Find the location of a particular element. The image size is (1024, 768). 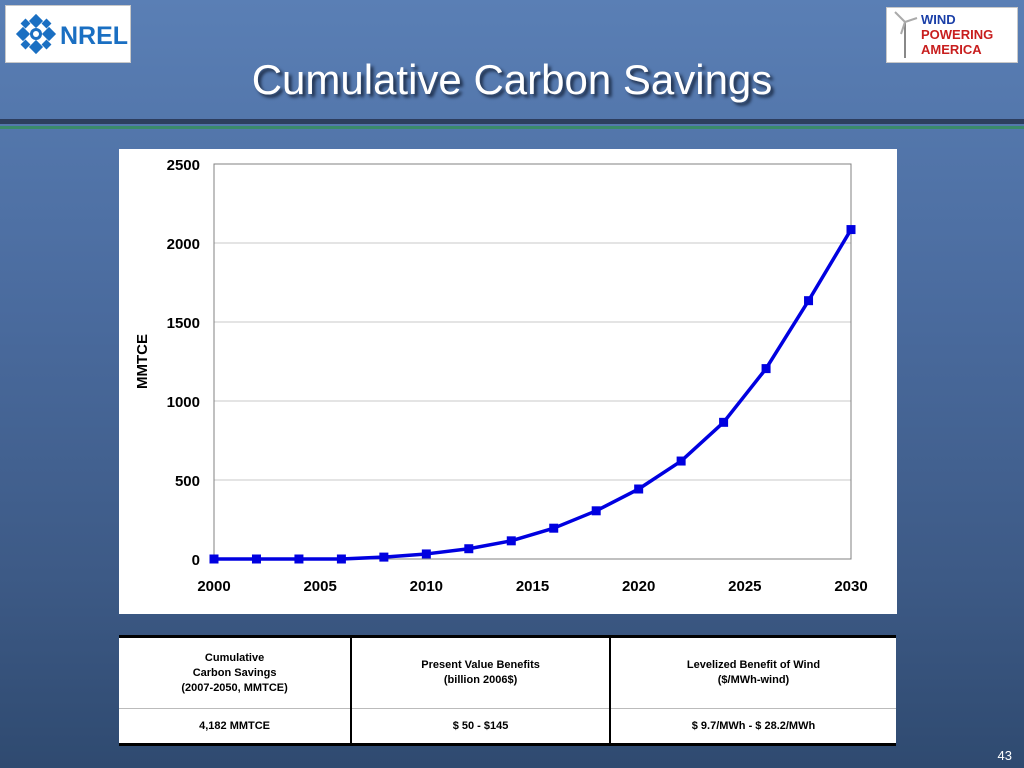

wpa-line-2: POWERING is located at coordinates (957, 34).